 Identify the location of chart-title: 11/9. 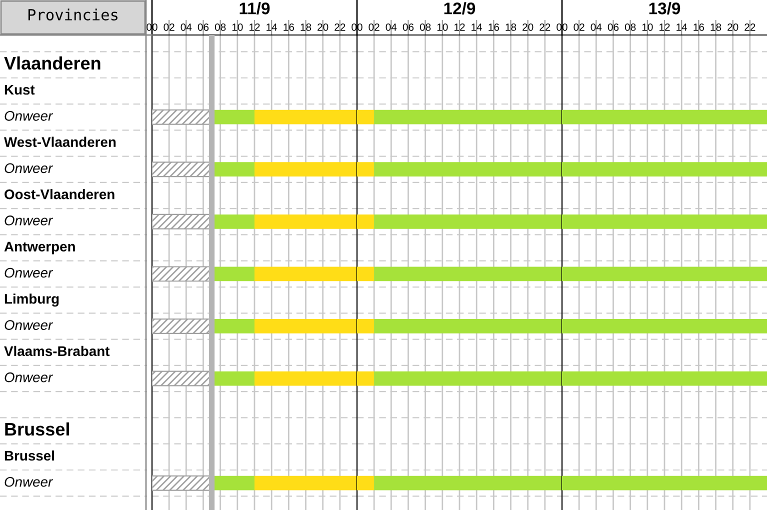
(255, 8).